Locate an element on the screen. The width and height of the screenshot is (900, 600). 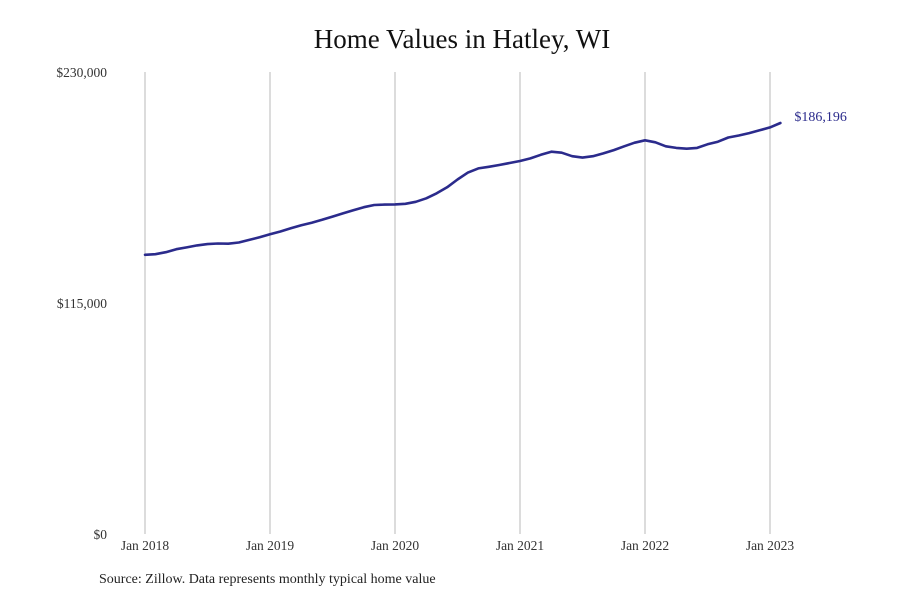
y-tick-label: $115,000 is located at coordinates (82, 303).